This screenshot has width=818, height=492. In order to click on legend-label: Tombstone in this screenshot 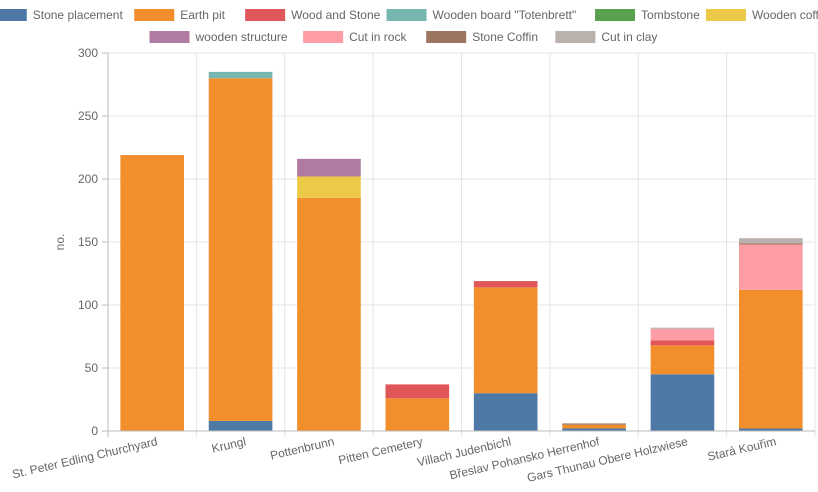, I will do `click(670, 15)`.